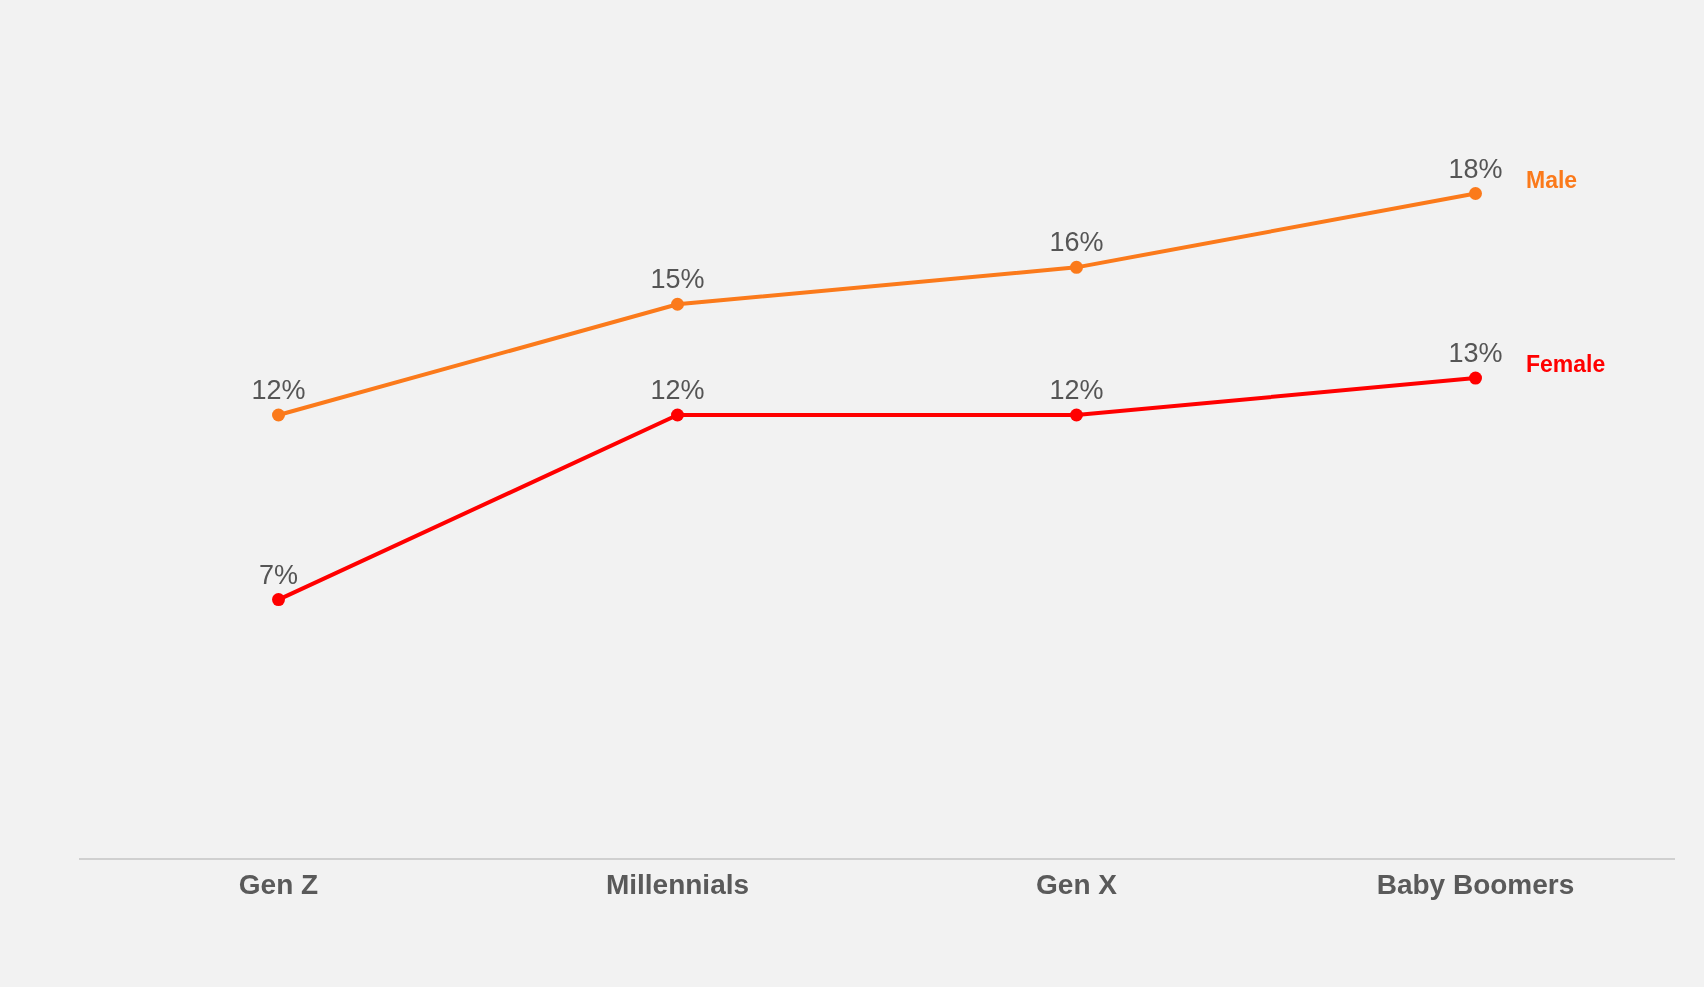 This screenshot has height=987, width=1704. What do you see at coordinates (1475, 353) in the screenshot?
I see `data-label: 13%` at bounding box center [1475, 353].